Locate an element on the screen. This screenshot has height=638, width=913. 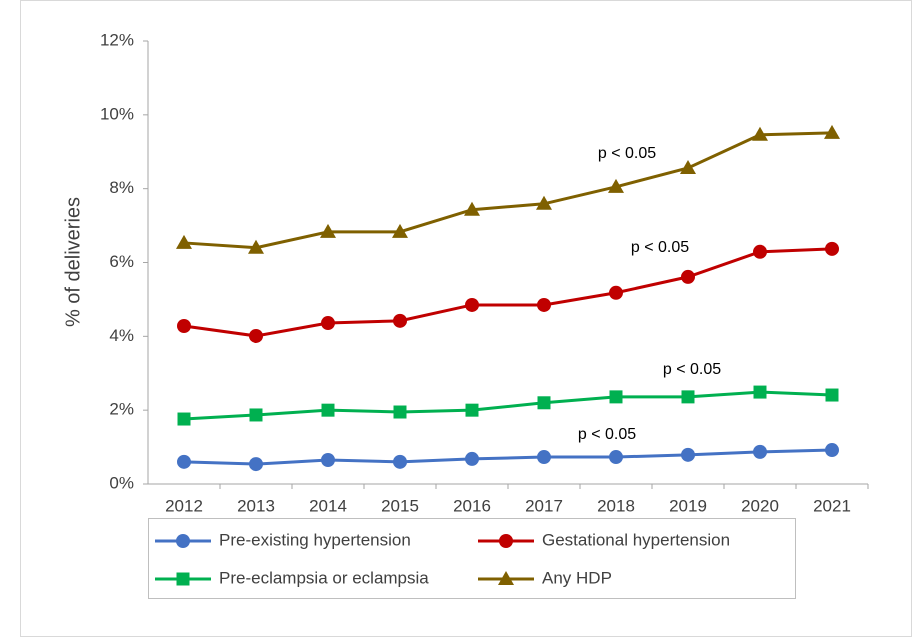
y-tick-label: 10% is located at coordinates (117, 113).